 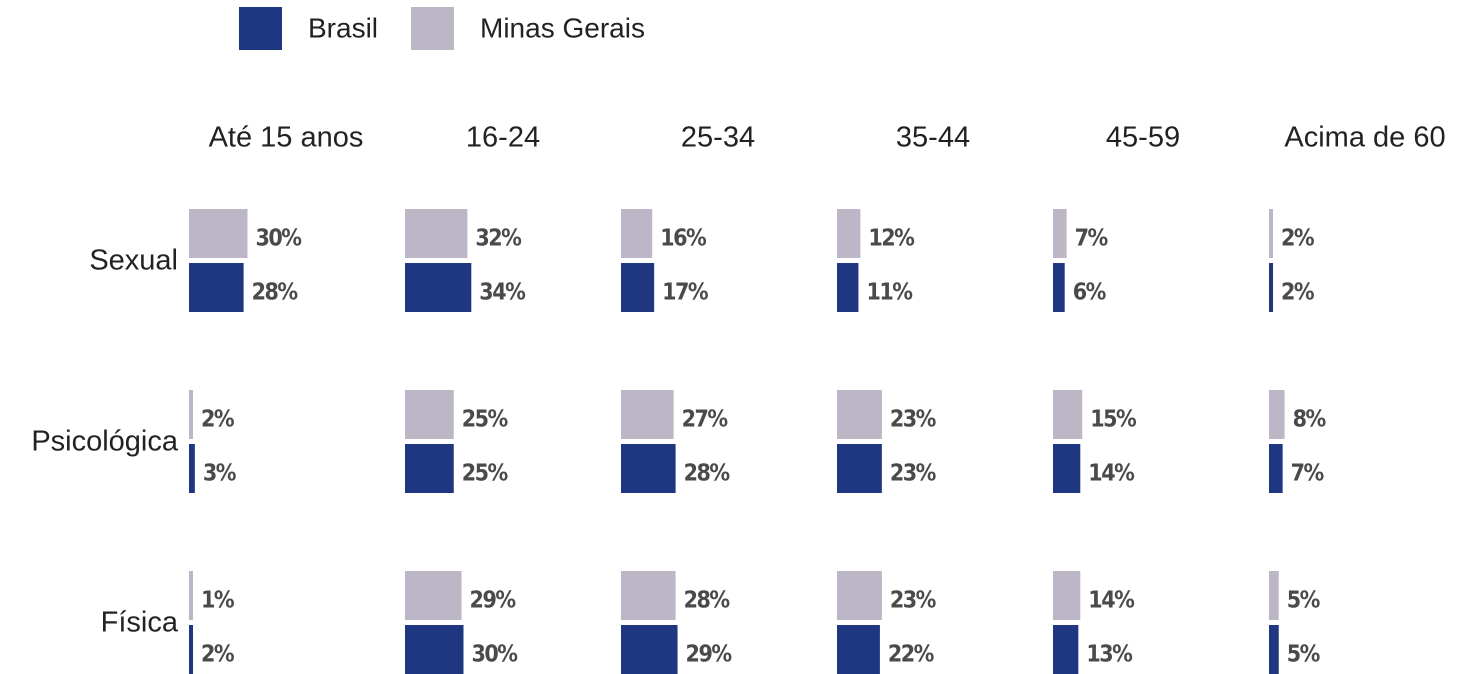 What do you see at coordinates (343, 27) in the screenshot?
I see `legend-label: Brasil` at bounding box center [343, 27].